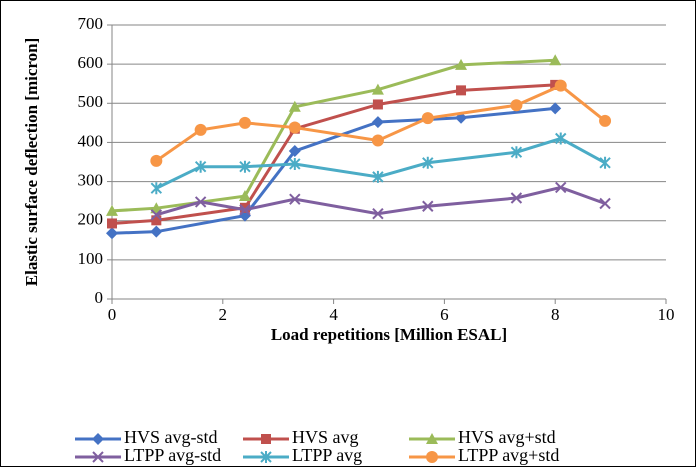 This screenshot has height=467, width=696. What do you see at coordinates (389, 334) in the screenshot?
I see `x-axis-title: Load repetitions [Million ESAL]` at bounding box center [389, 334].